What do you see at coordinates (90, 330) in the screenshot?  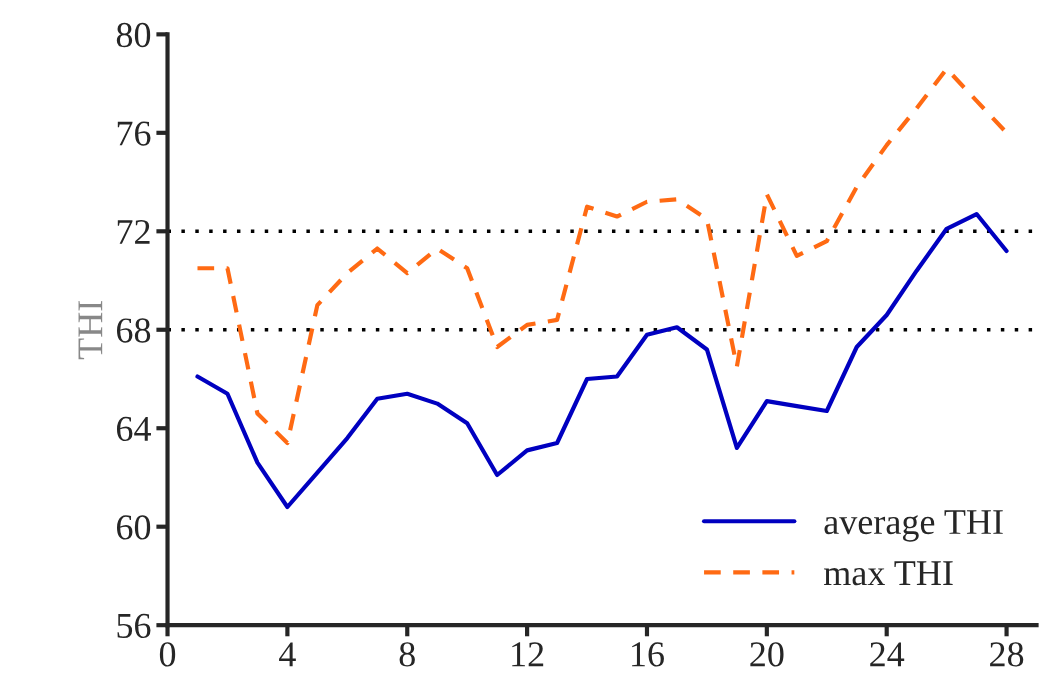 I see `y-axis-title: THI` at bounding box center [90, 330].